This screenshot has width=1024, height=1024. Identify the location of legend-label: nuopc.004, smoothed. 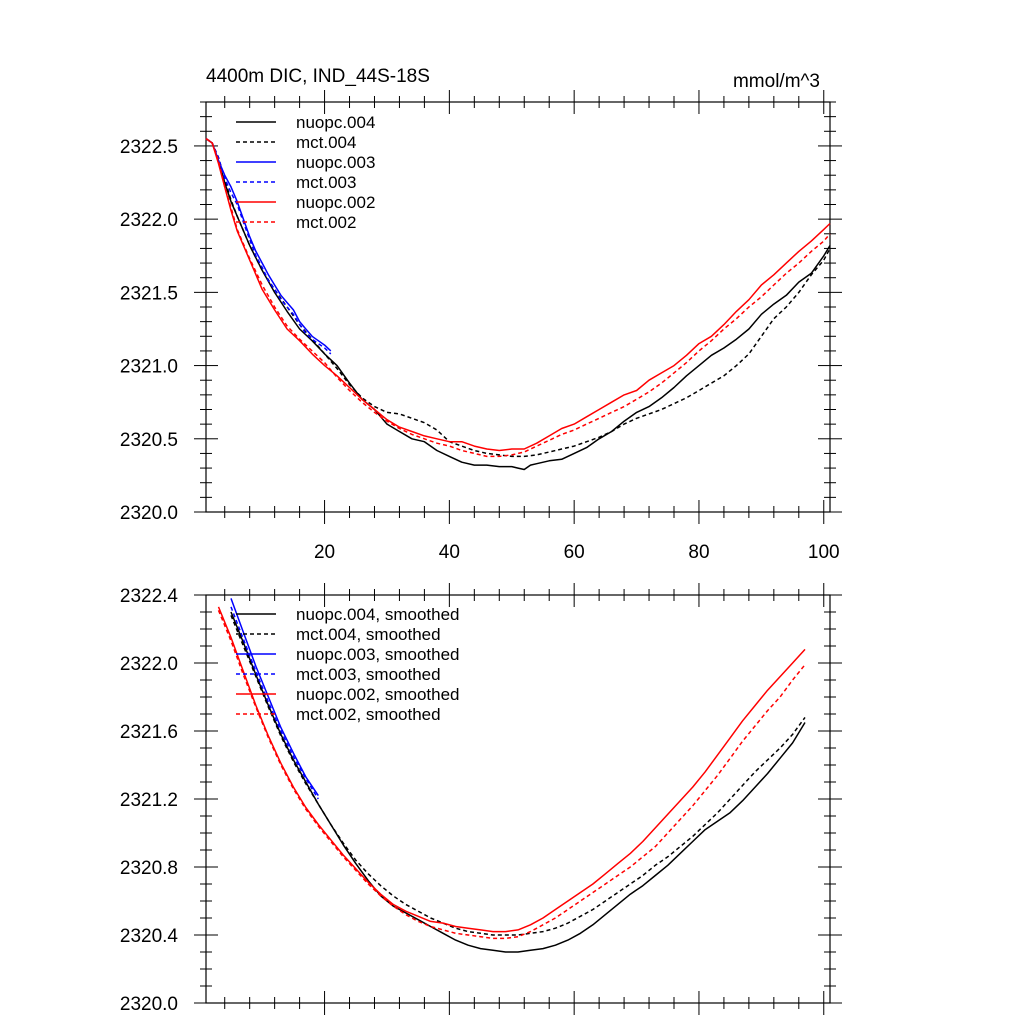
(378, 614).